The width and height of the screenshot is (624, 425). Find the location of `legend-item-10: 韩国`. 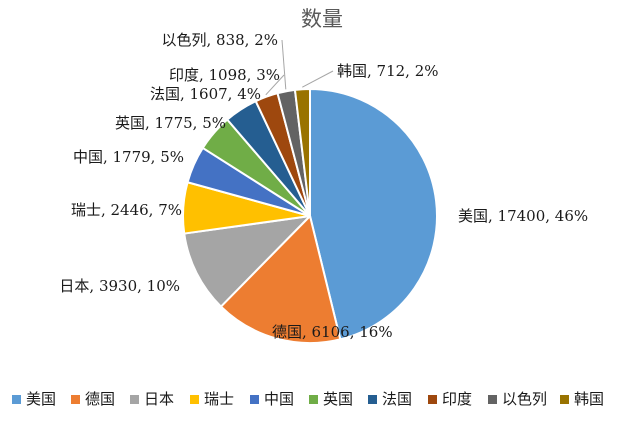

legend-item-10: 韩国 is located at coordinates (582, 399).